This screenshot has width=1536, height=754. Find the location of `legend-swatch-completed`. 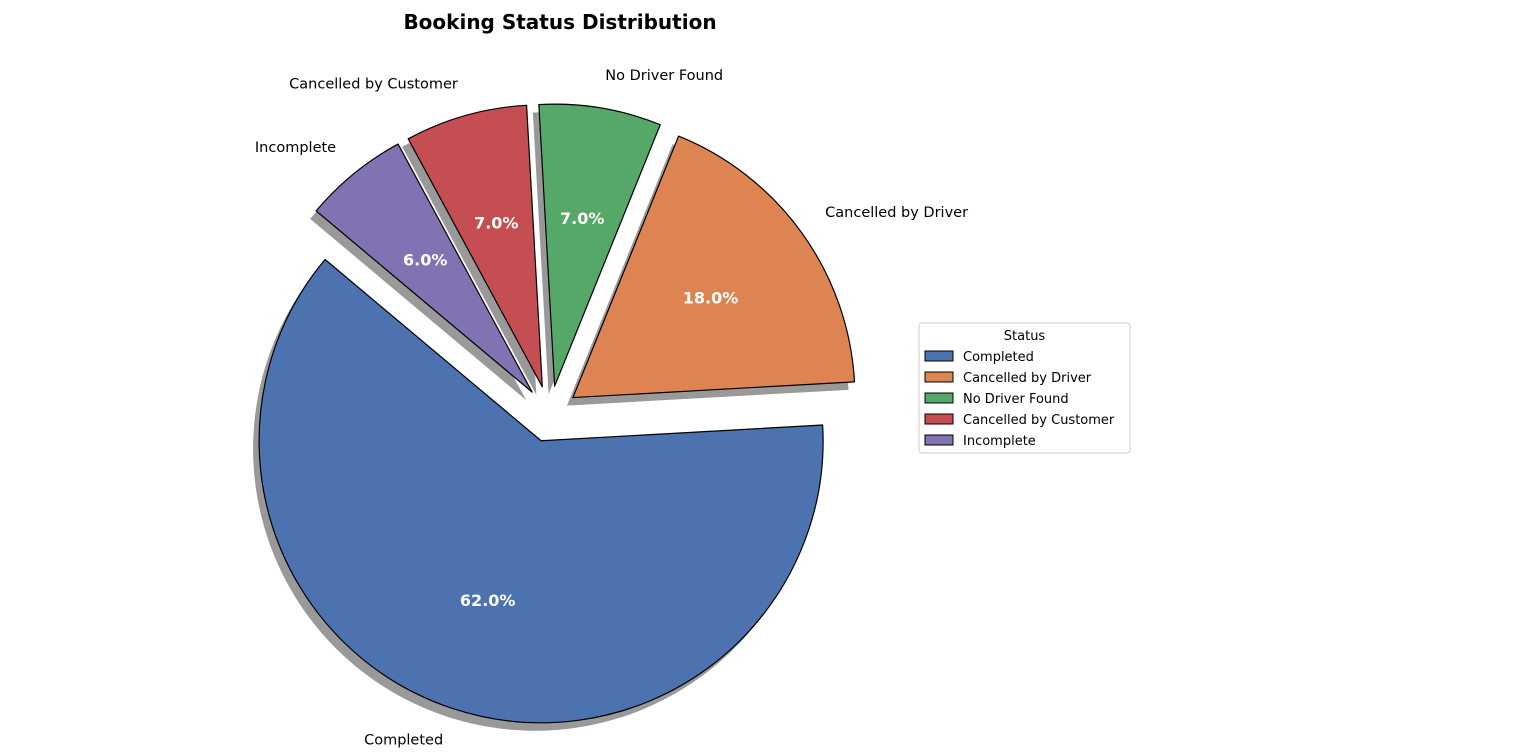

legend-swatch-completed is located at coordinates (939, 356).